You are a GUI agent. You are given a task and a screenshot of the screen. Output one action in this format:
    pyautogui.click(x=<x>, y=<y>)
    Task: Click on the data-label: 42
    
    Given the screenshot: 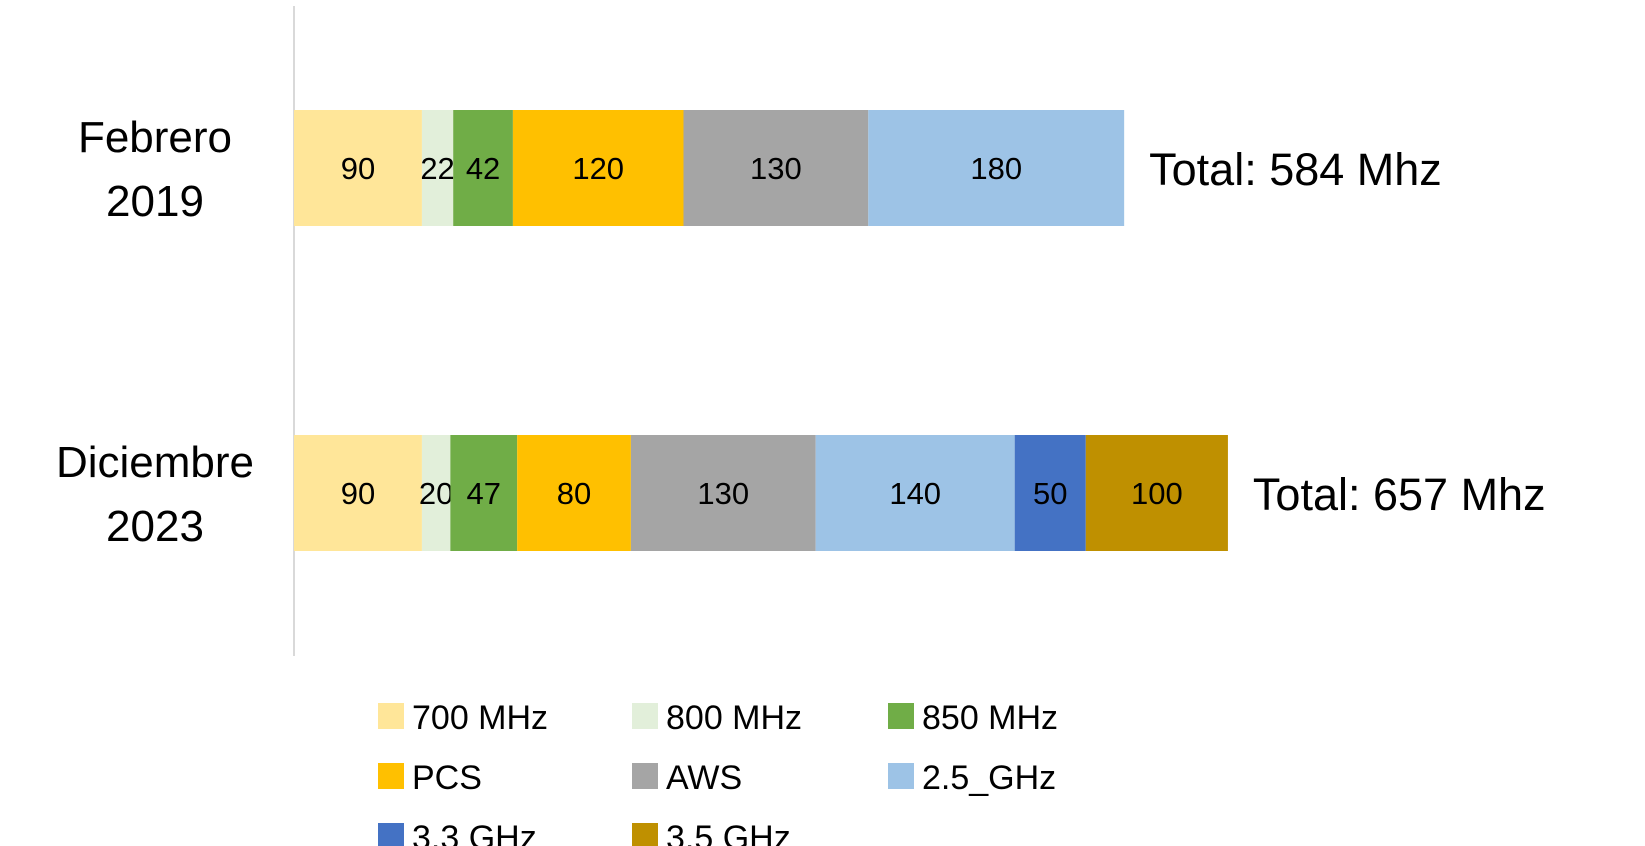 What is the action you would take?
    pyautogui.click(x=483, y=168)
    